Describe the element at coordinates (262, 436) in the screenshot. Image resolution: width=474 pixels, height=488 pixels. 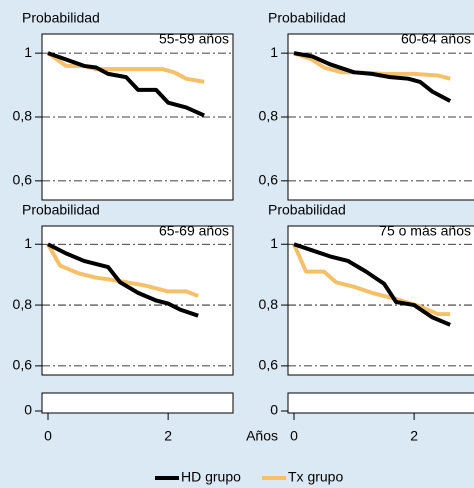
I see `x-axis-title: Años` at that location.